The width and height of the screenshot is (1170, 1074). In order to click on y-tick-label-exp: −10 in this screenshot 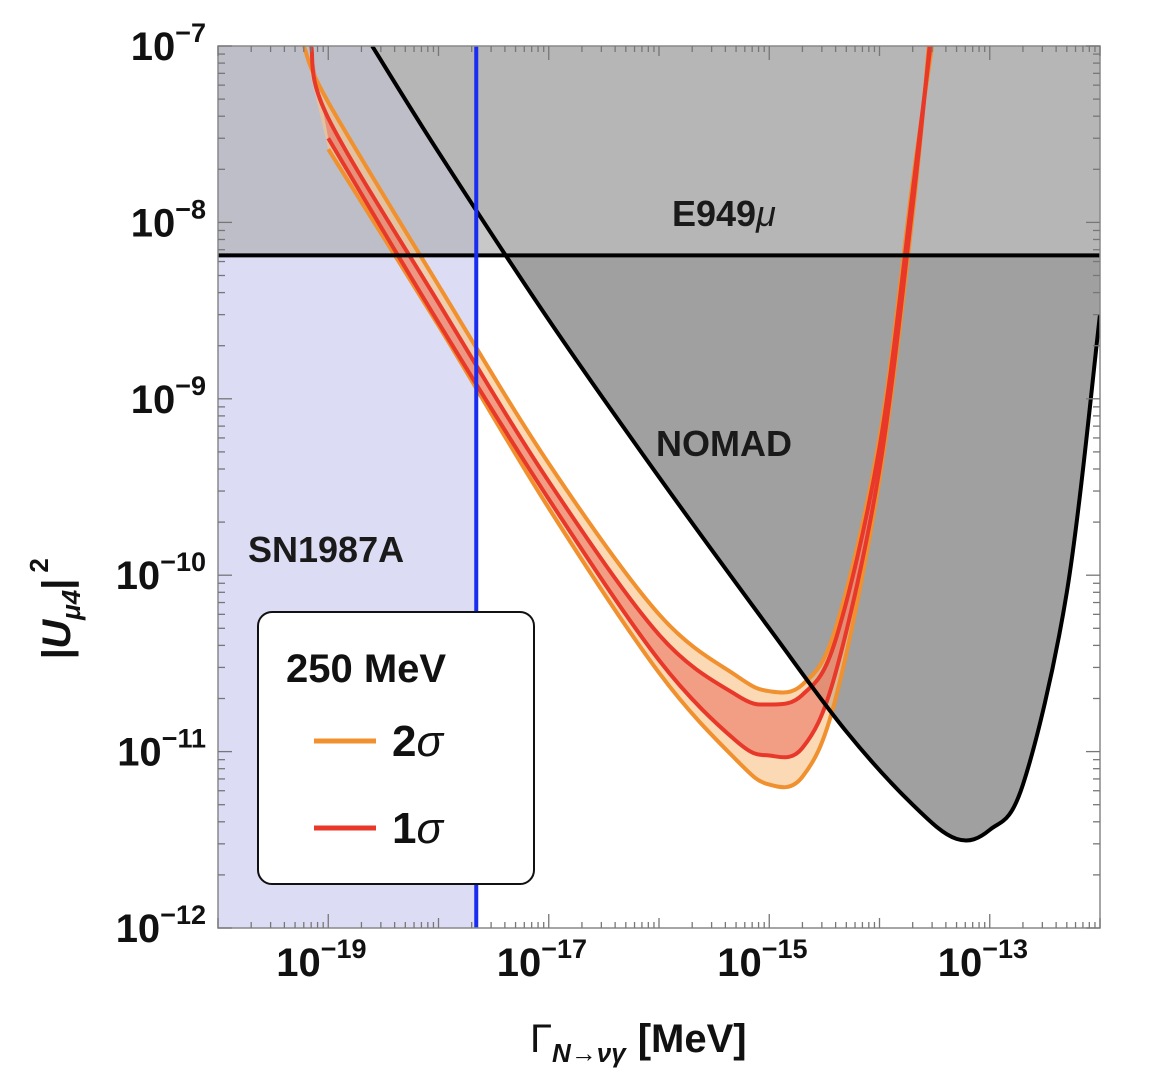, I will do `click(183, 562)`.